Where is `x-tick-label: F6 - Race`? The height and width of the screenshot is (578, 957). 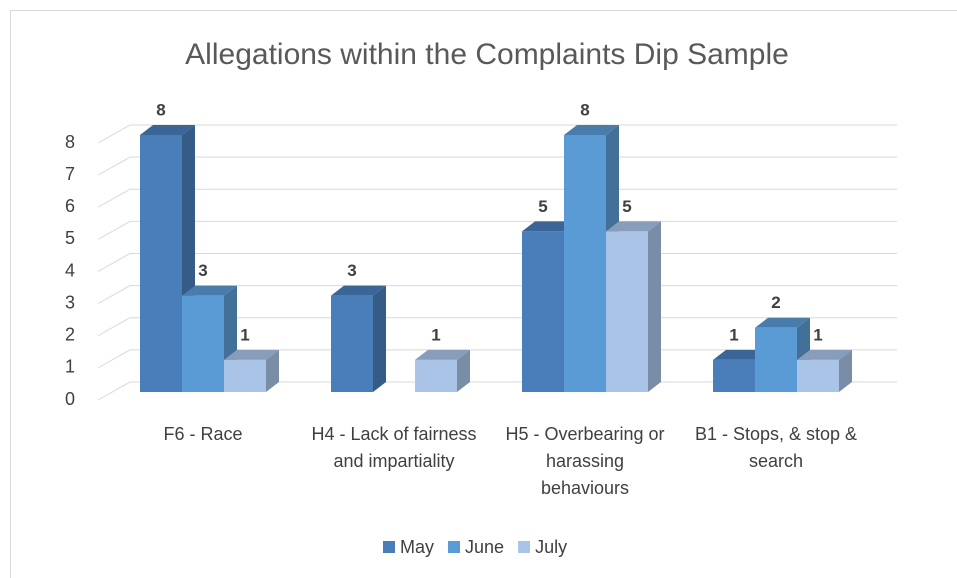 x-tick-label: F6 - Race is located at coordinates (203, 434).